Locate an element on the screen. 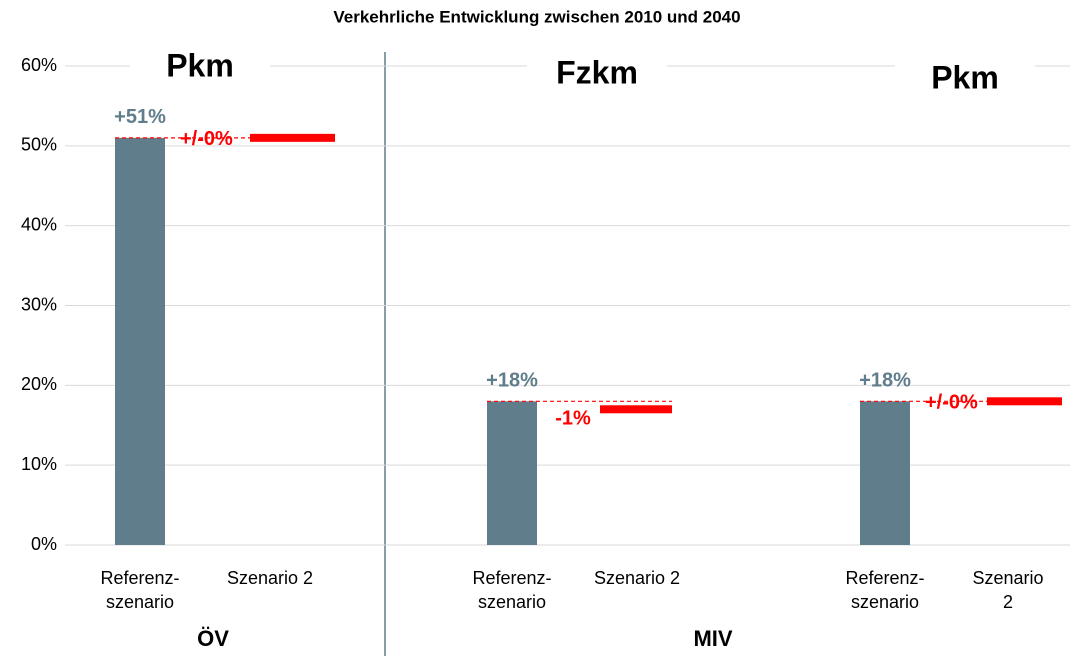 The width and height of the screenshot is (1075, 656). section-label: ÖV is located at coordinates (213, 638).